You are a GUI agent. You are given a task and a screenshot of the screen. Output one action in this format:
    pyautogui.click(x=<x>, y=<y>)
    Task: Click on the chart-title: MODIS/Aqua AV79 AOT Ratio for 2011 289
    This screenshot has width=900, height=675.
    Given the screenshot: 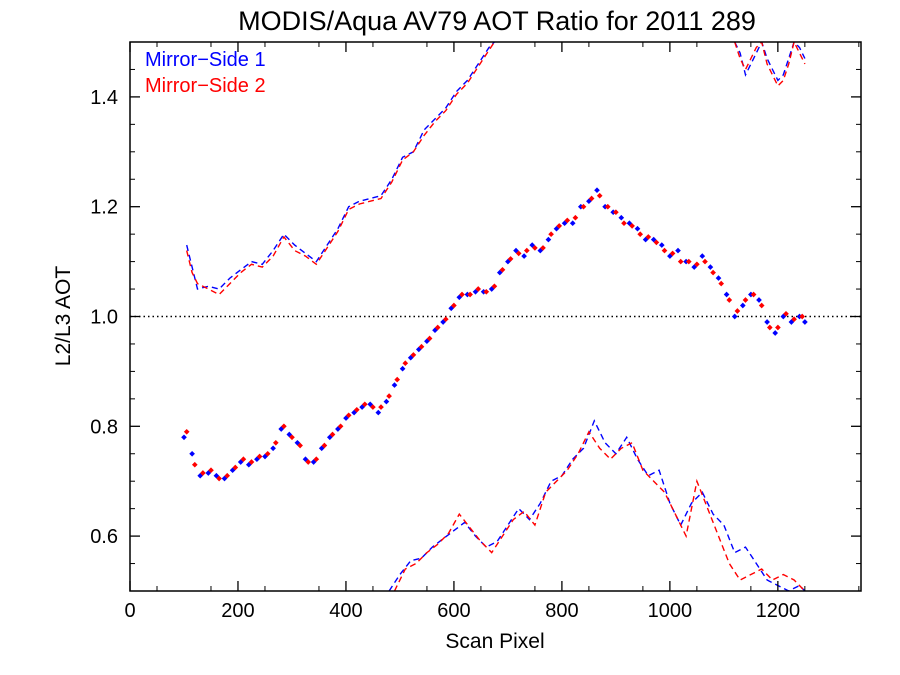 What is the action you would take?
    pyautogui.click(x=497, y=21)
    